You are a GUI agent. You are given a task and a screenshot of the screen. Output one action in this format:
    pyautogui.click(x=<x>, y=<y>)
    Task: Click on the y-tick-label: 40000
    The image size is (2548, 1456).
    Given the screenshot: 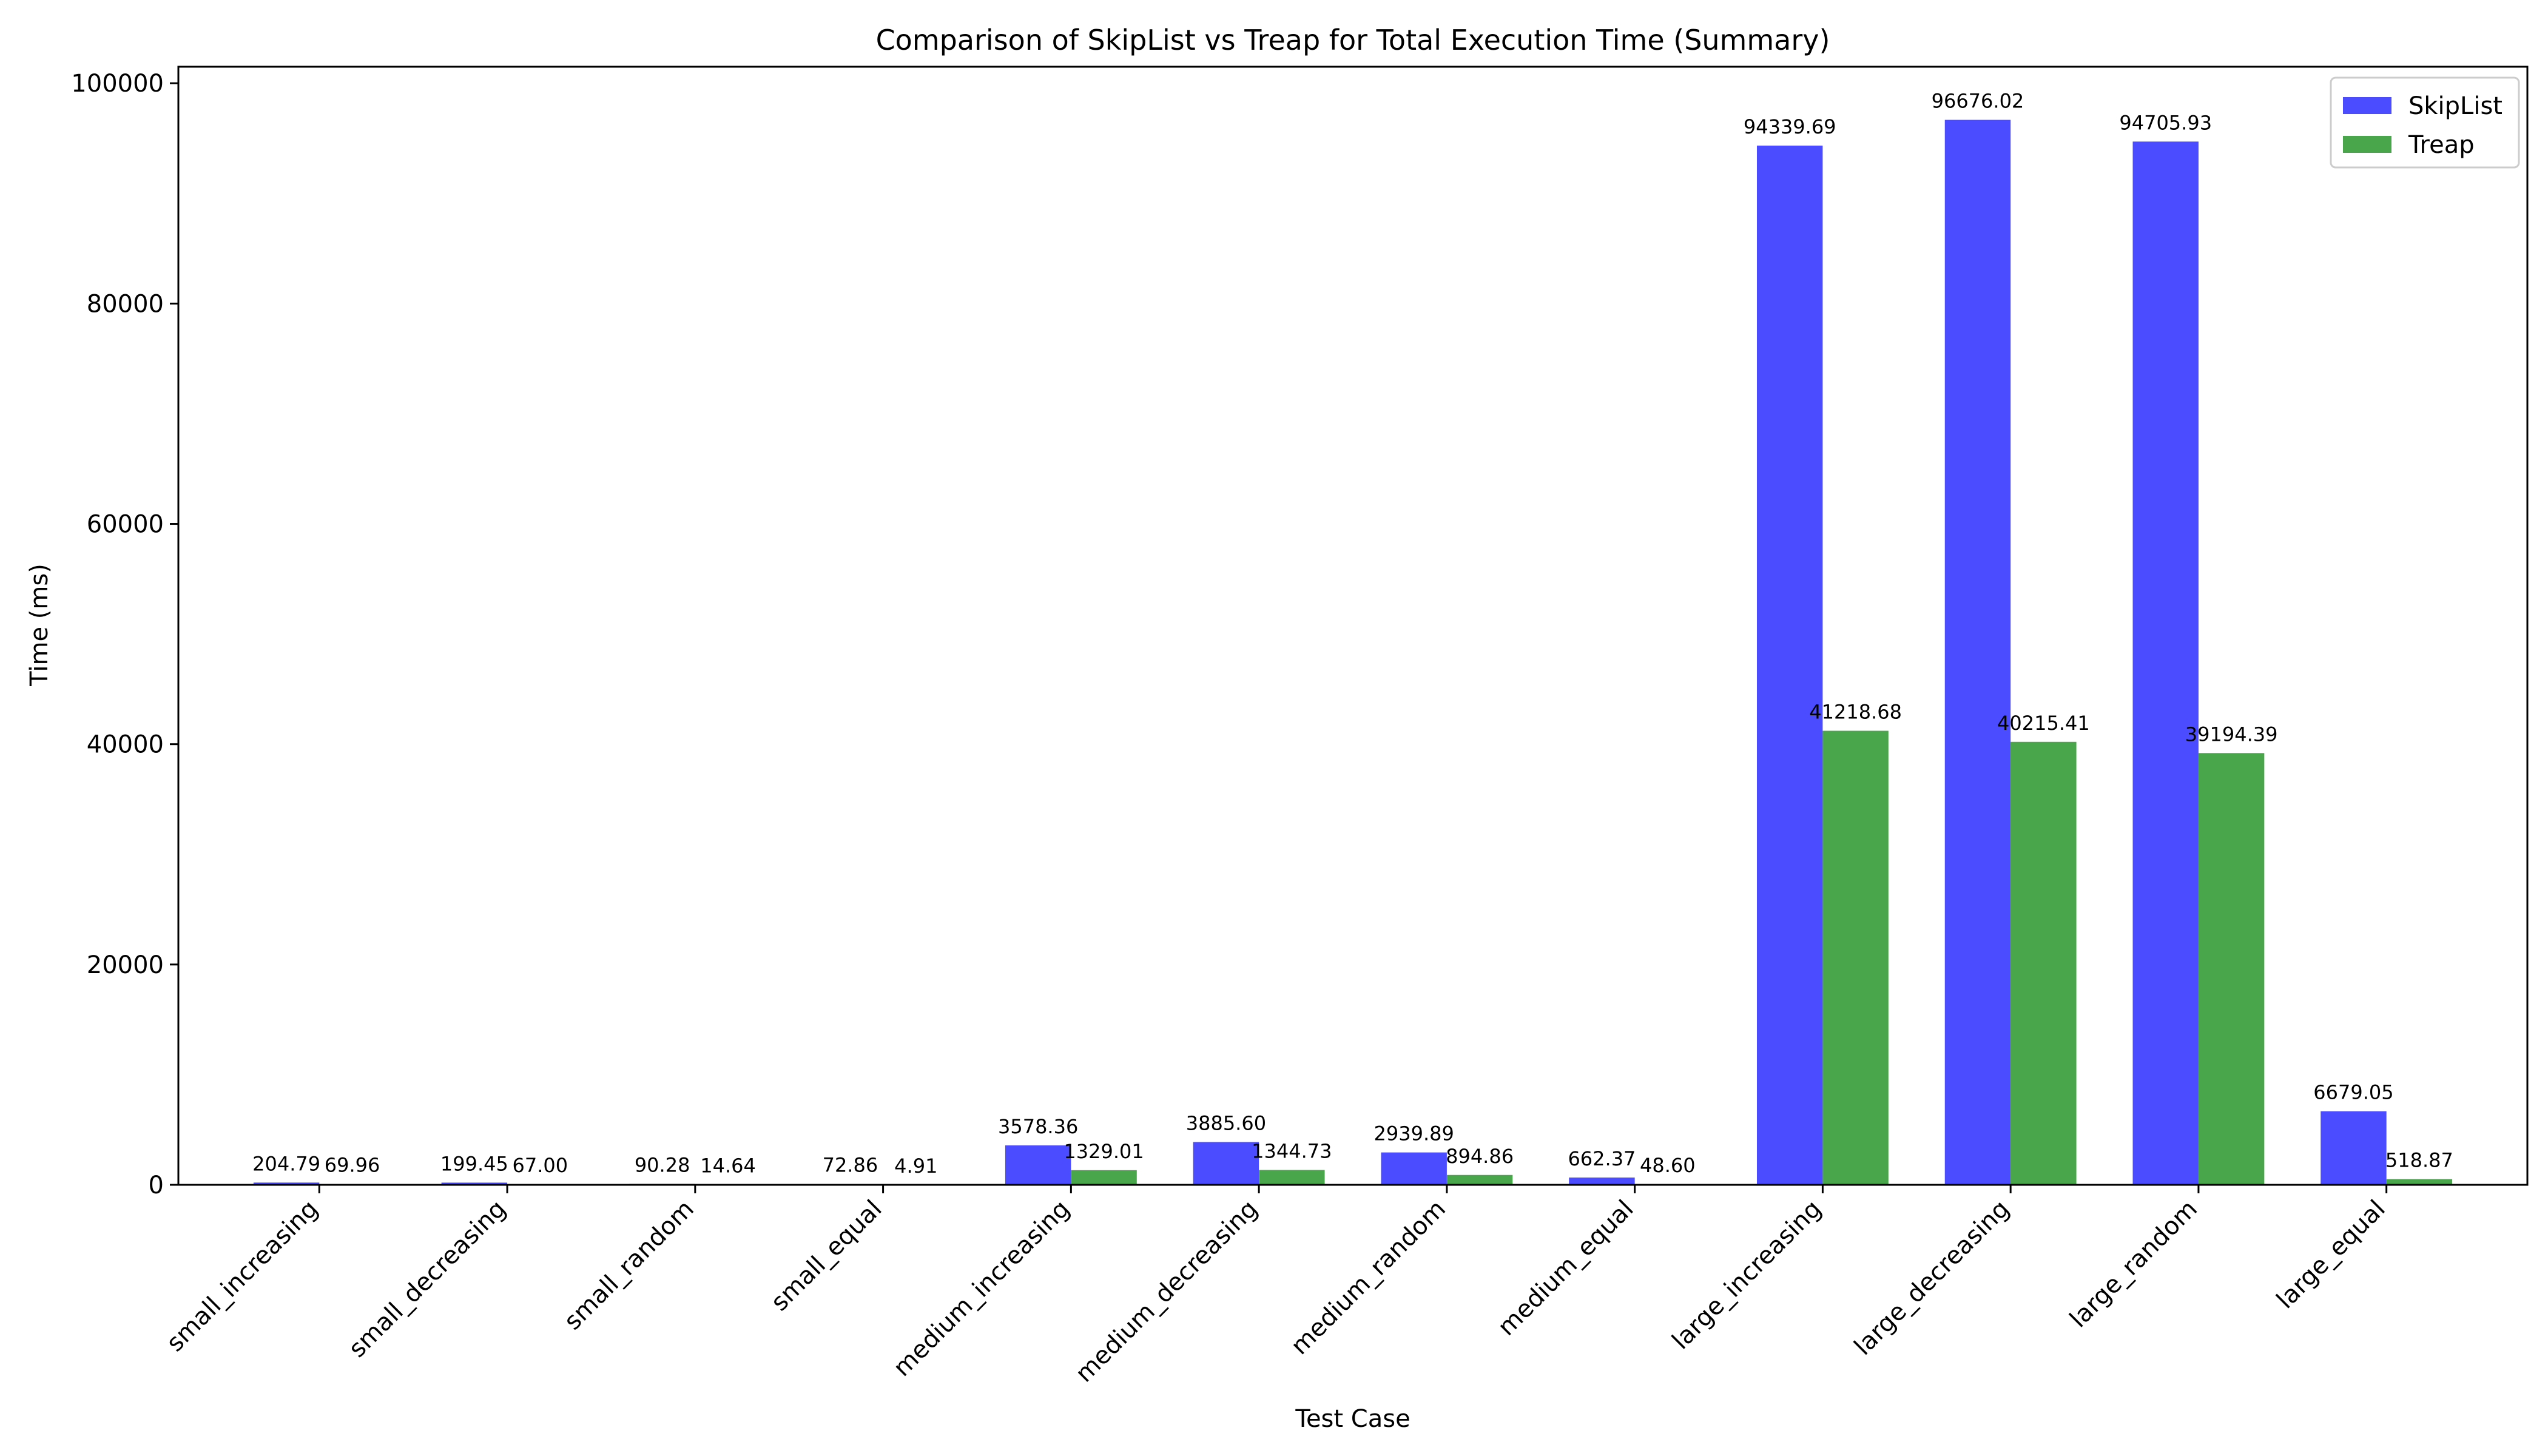 What is the action you would take?
    pyautogui.click(x=125, y=745)
    